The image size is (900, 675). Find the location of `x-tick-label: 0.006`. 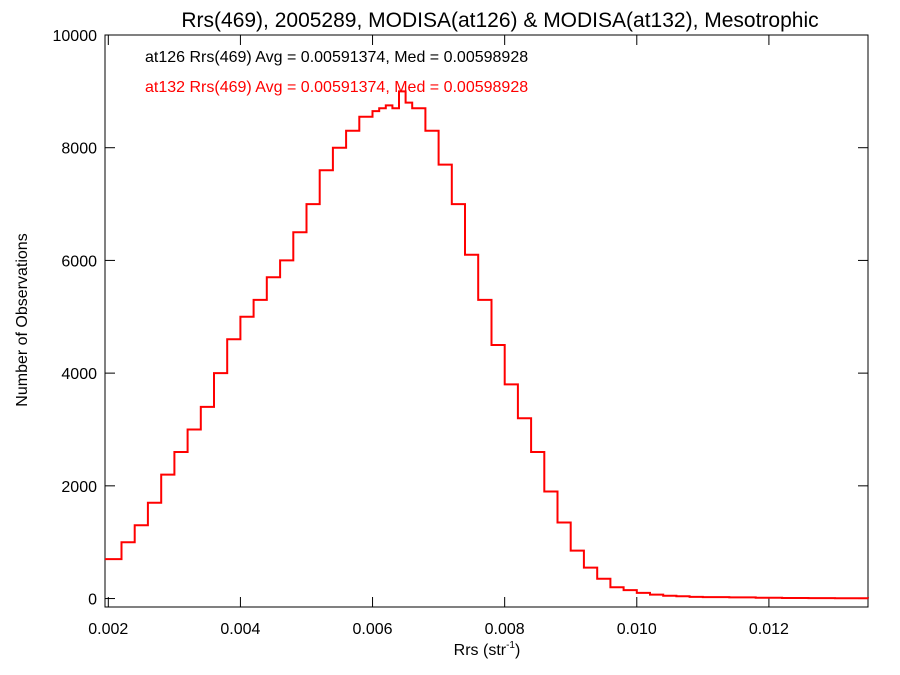

x-tick-label: 0.006 is located at coordinates (373, 629).